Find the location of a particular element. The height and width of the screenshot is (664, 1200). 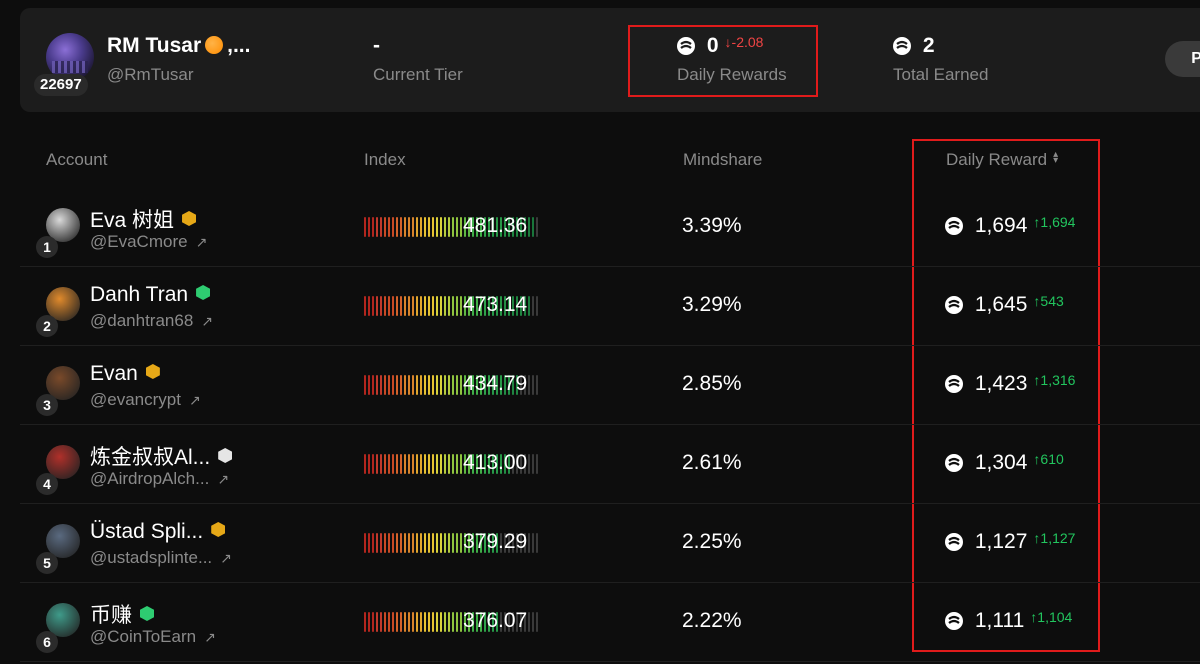

daily-reward-change: ↑610 is located at coordinates (1048, 459).